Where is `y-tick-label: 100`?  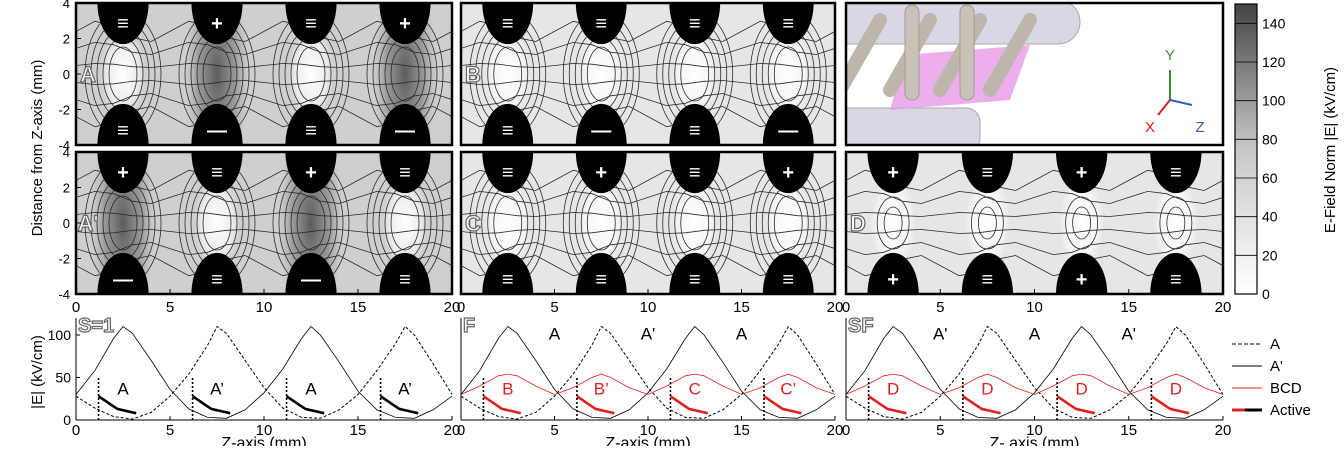
y-tick-label: 100 is located at coordinates (60, 335).